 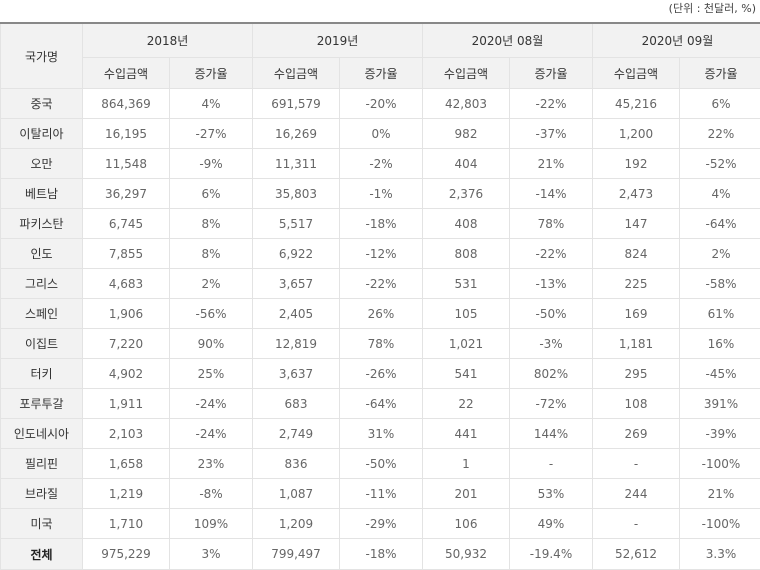 What do you see at coordinates (126, 134) in the screenshot?
I see `amount-cell: 16,195` at bounding box center [126, 134].